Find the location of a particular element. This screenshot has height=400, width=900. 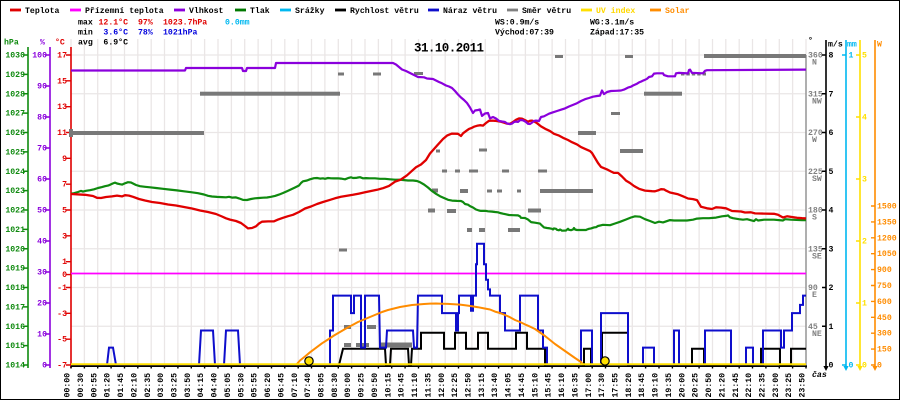

svg-text: SE is located at coordinates (817, 256).